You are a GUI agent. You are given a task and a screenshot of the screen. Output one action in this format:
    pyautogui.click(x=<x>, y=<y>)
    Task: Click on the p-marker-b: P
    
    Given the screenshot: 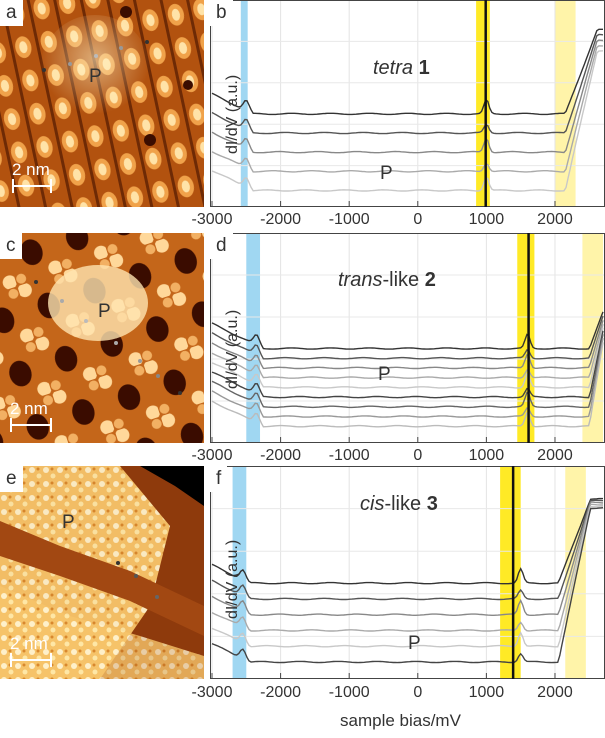 What is the action you would take?
    pyautogui.click(x=386, y=173)
    